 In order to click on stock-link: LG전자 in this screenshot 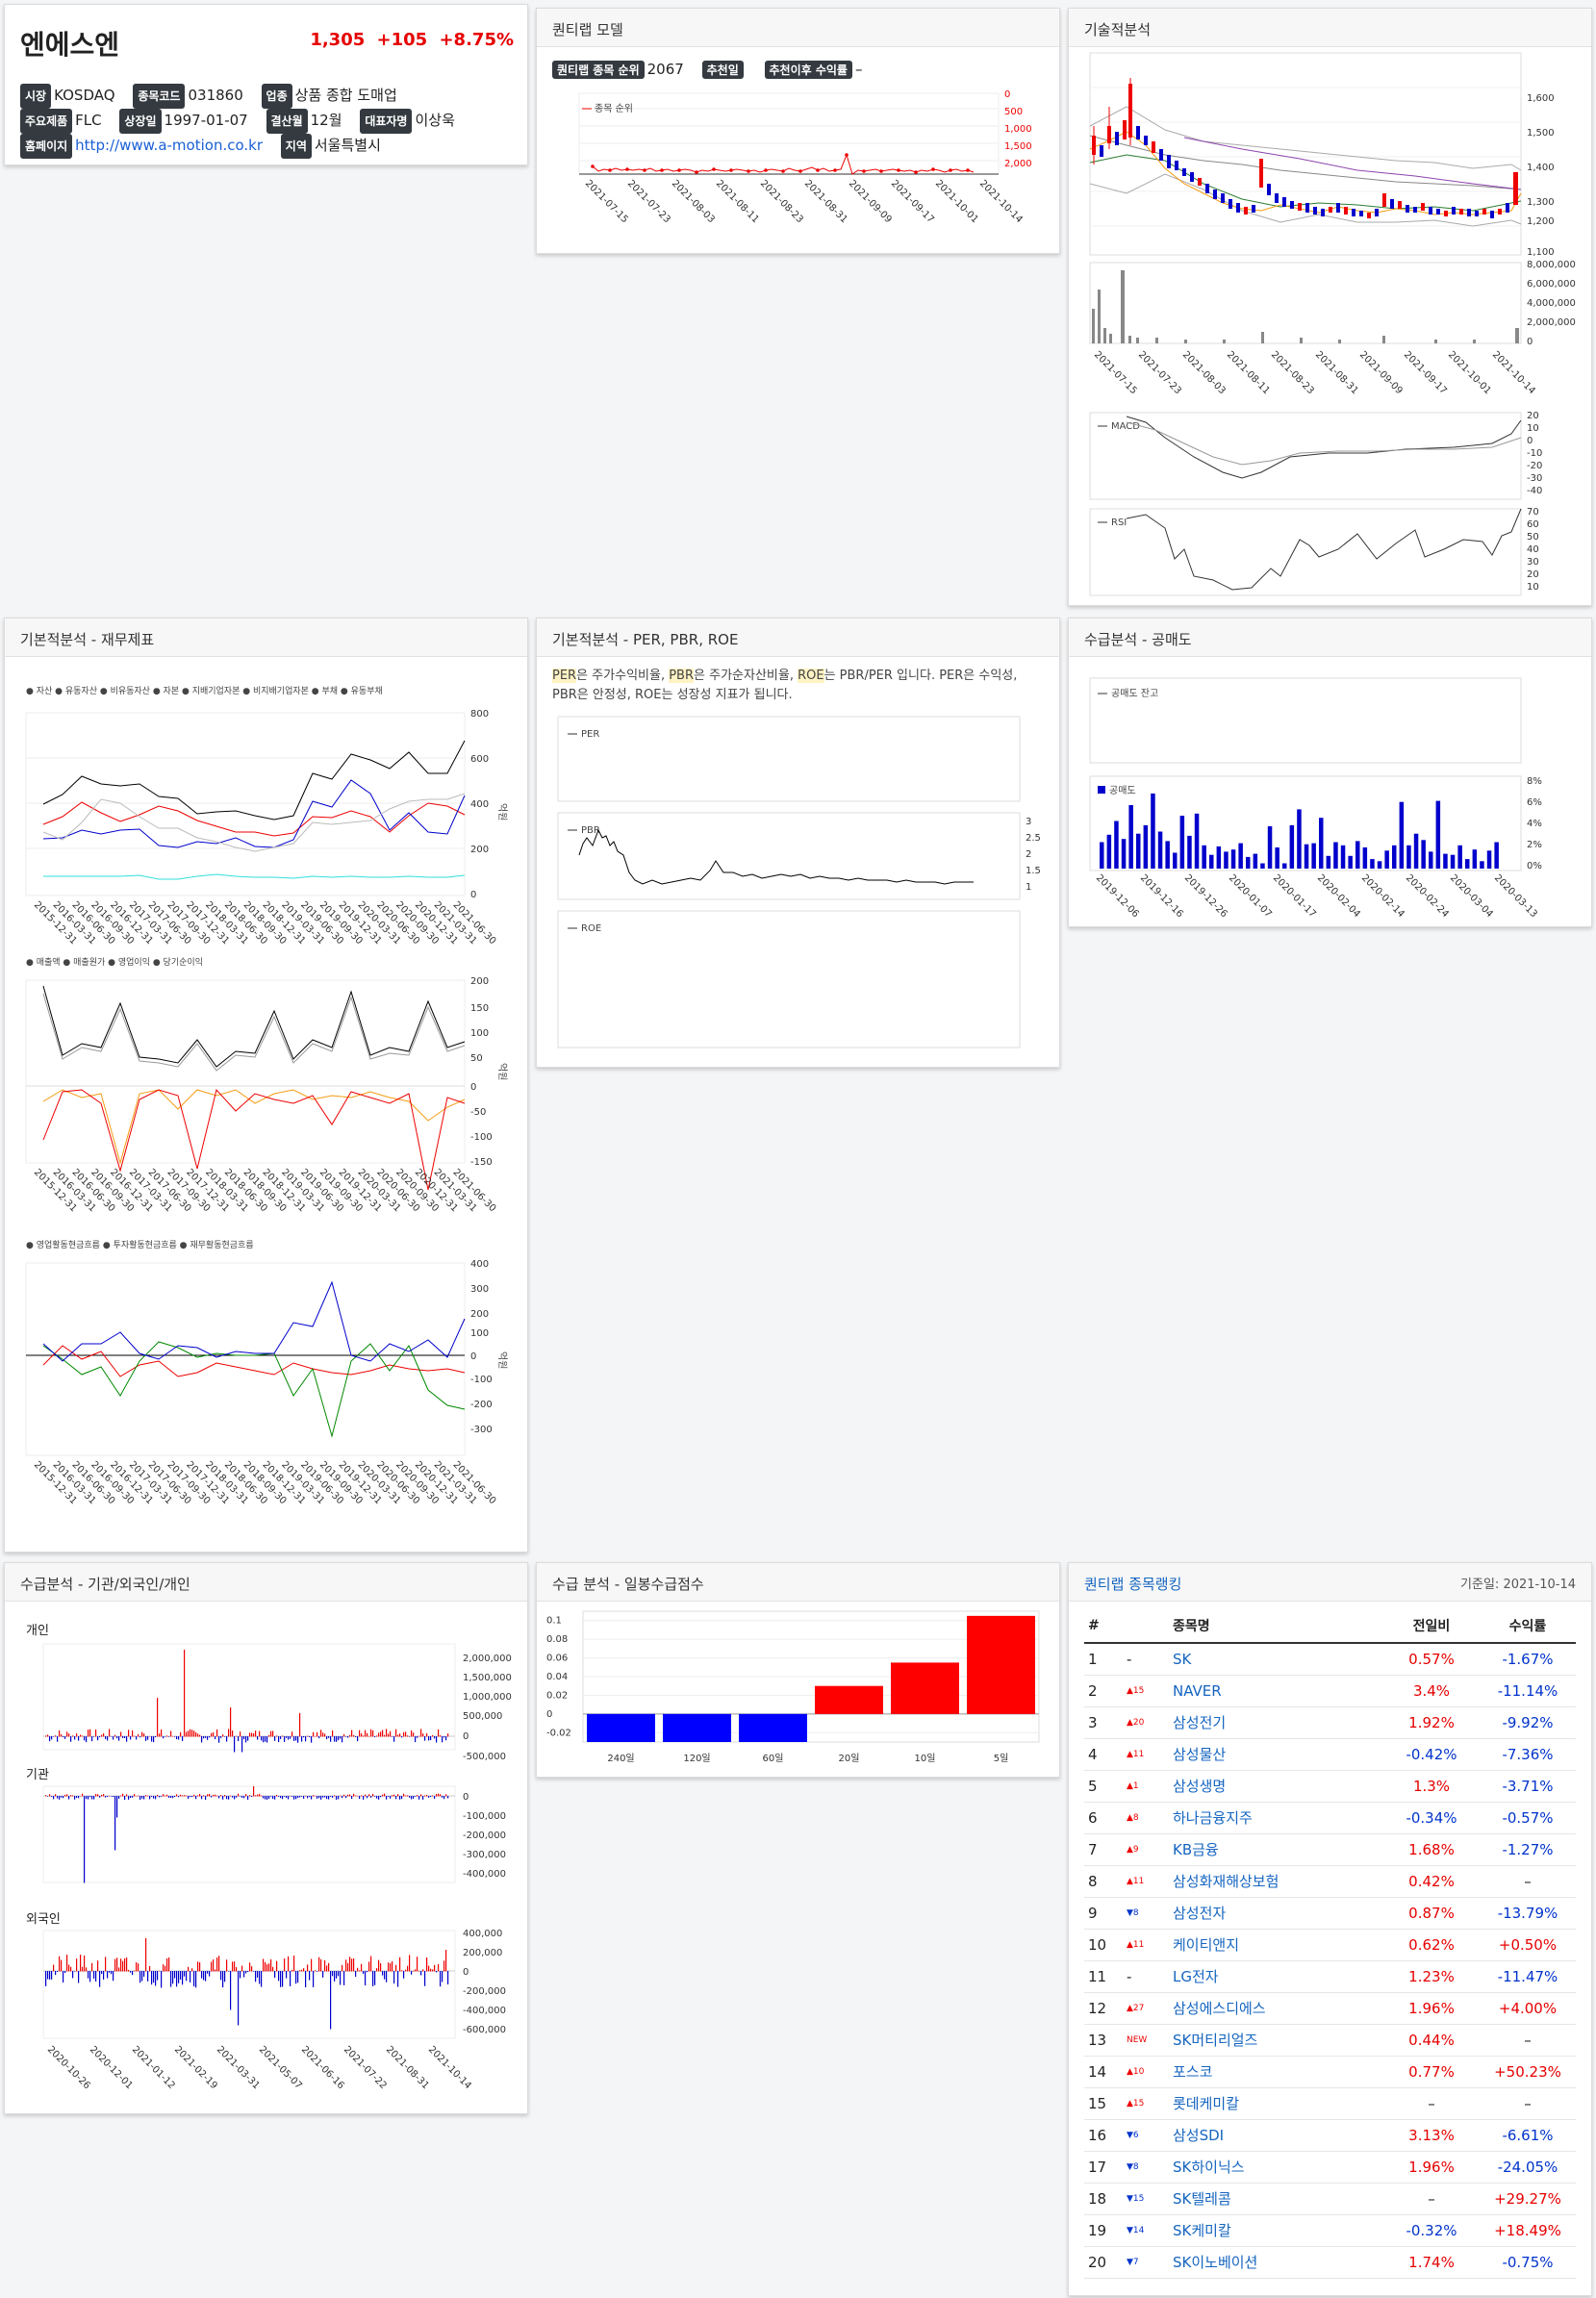, I will do `click(1196, 1976)`.